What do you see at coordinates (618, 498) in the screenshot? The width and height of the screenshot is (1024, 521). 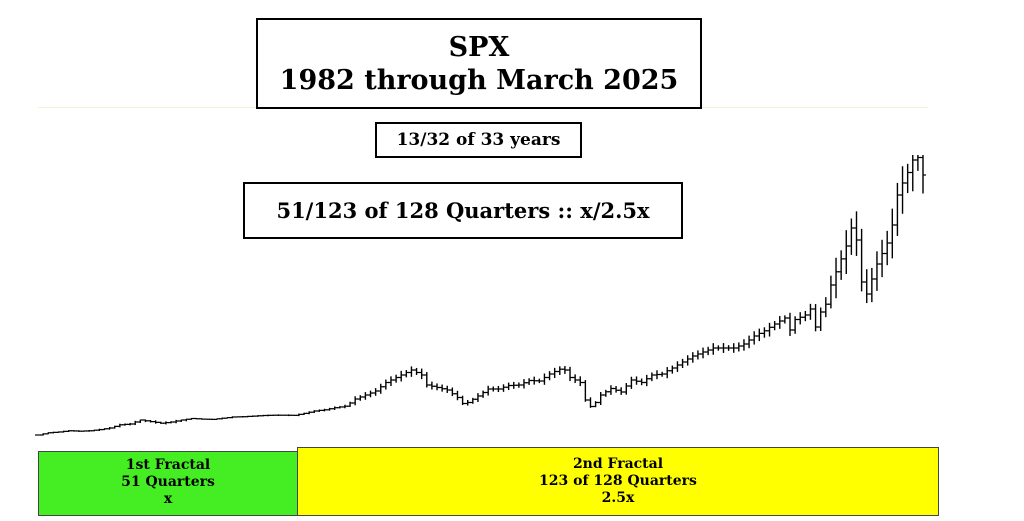 I see `second-fractal-multiplier: 2.5x` at bounding box center [618, 498].